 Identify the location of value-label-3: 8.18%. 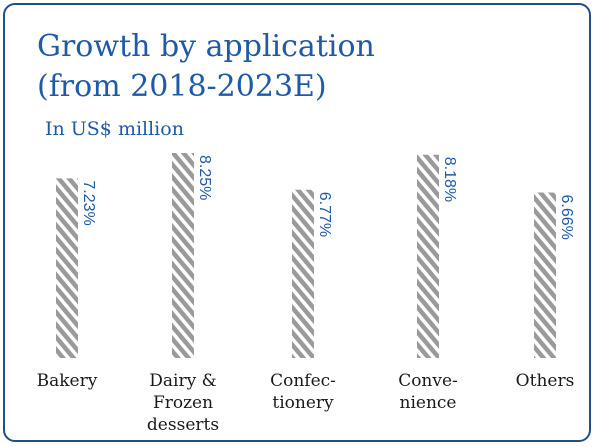
(449, 179).